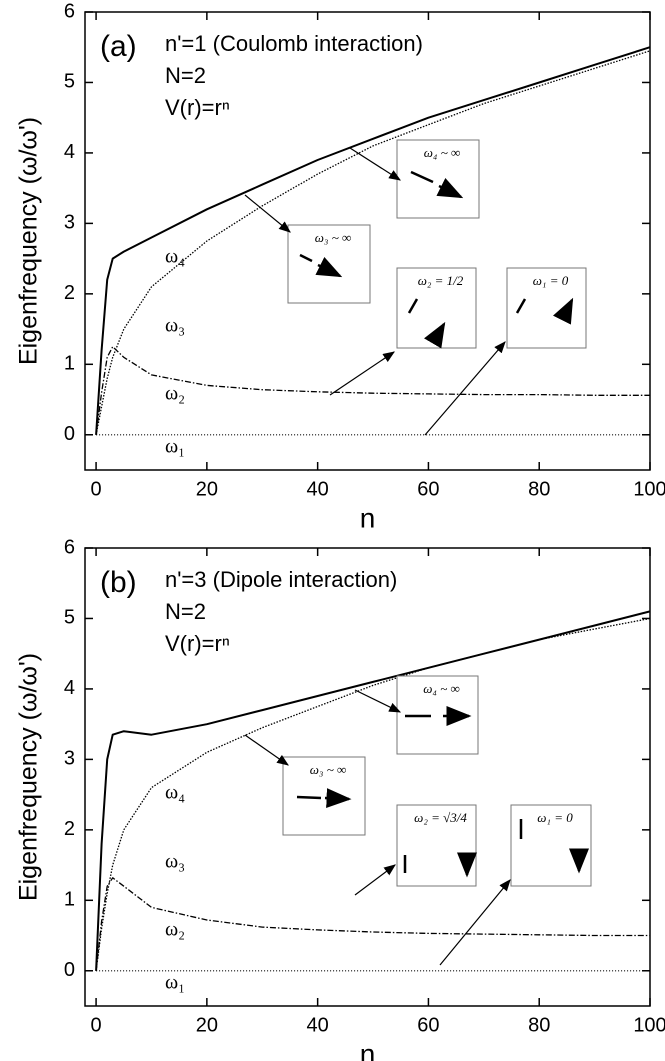  What do you see at coordinates (441, 280) in the screenshot?
I see `inset-formula: ω₂ = 1/2` at bounding box center [441, 280].